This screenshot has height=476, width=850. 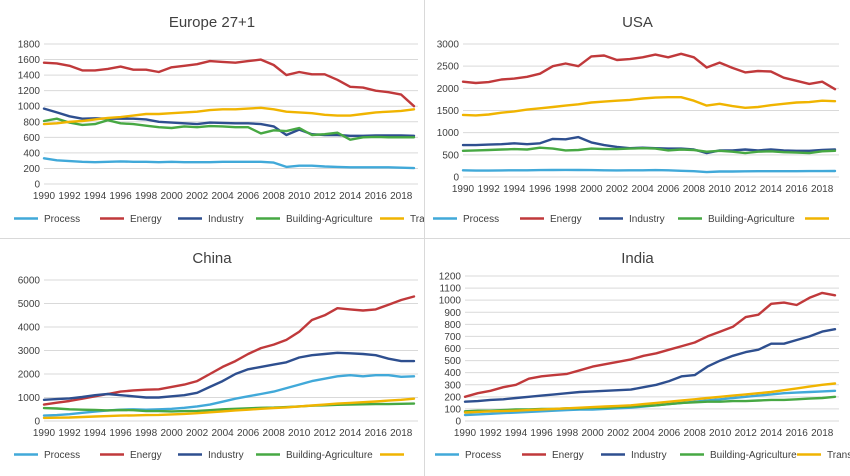 What do you see at coordinates (448, 67) in the screenshot?
I see `y-tick-label: 2500` at bounding box center [448, 67].